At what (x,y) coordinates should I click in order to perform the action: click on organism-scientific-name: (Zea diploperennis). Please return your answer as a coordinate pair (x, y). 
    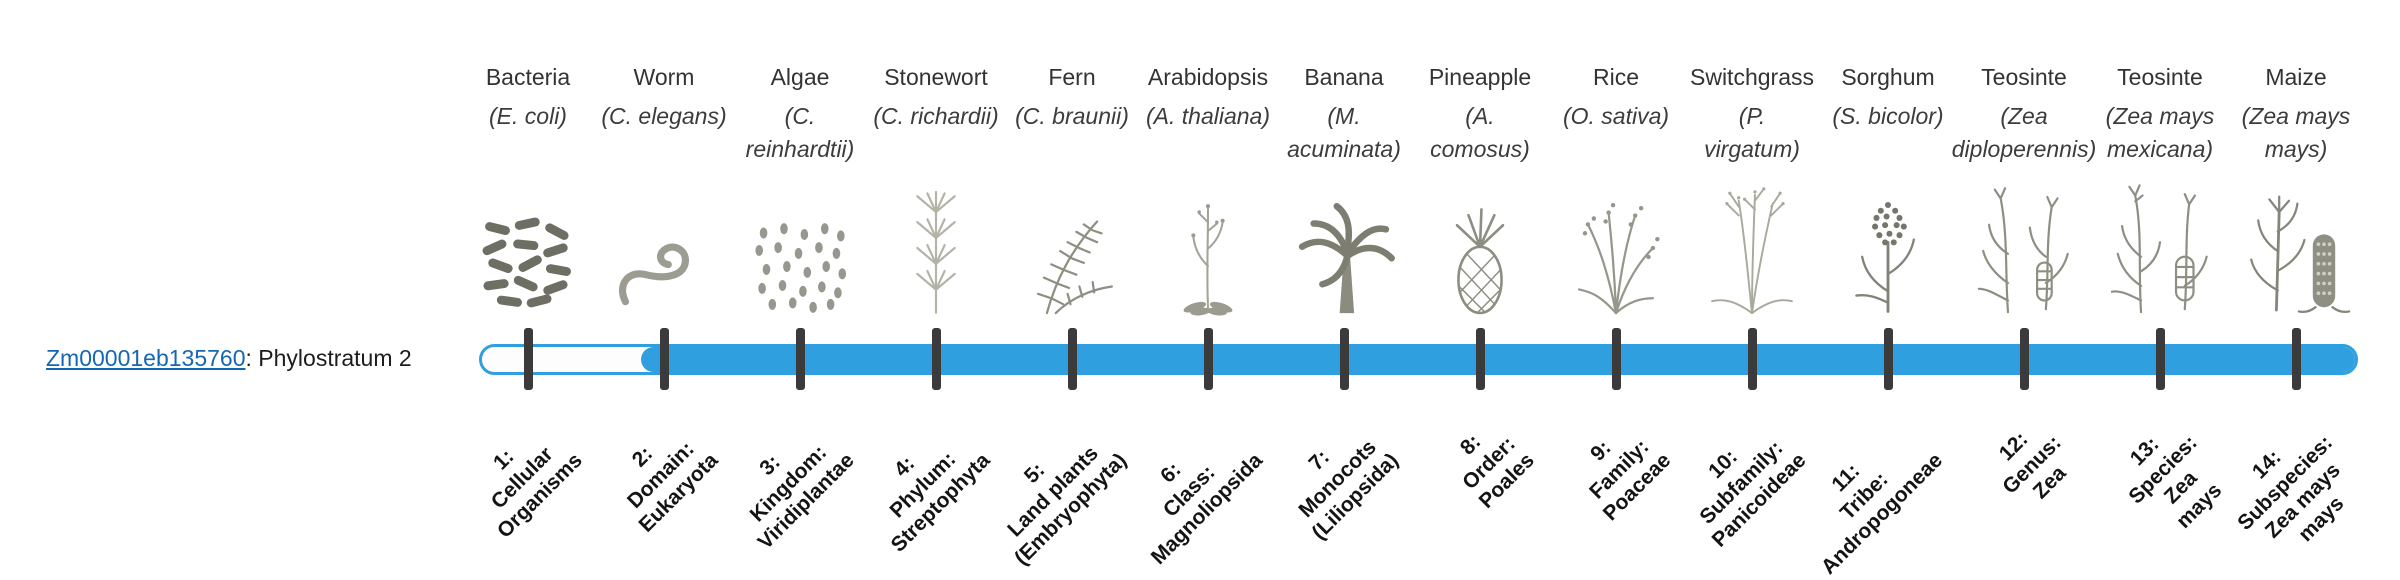
    Looking at the image, I should click on (2024, 133).